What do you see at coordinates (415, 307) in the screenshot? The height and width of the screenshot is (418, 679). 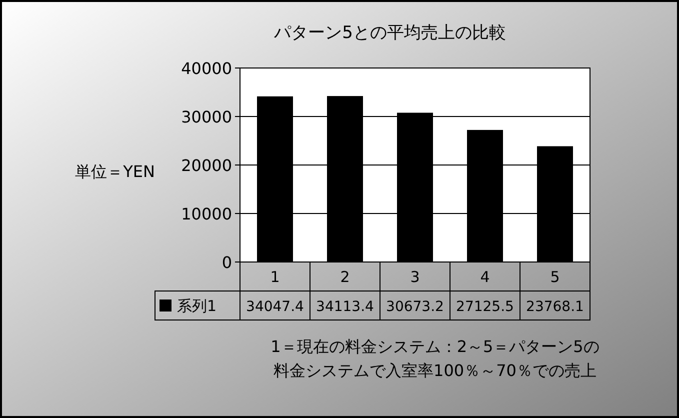 I see `data-label: 30673.2` at bounding box center [415, 307].